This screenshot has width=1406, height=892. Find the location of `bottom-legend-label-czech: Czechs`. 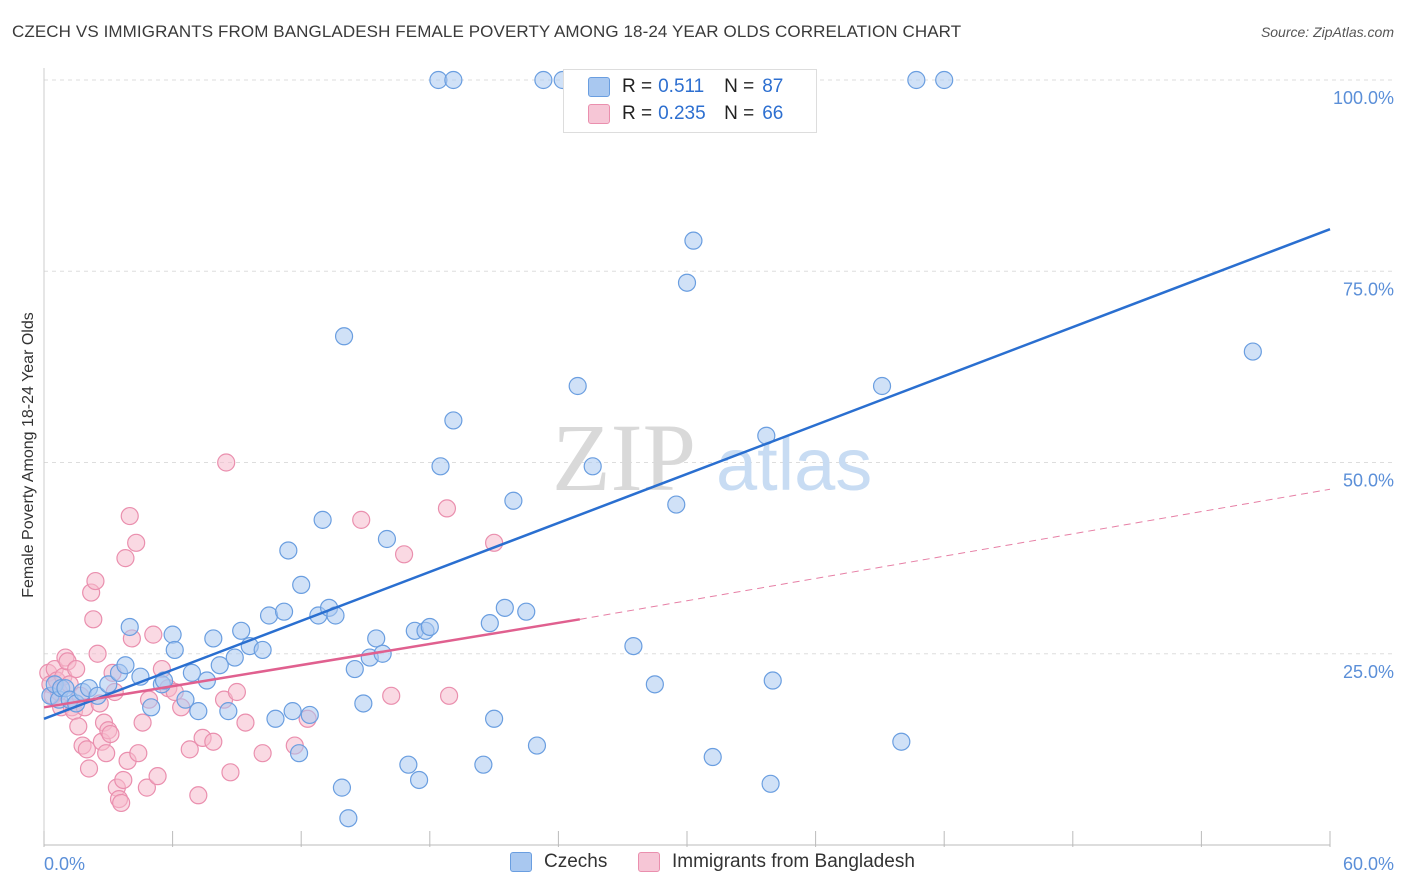

bottom-legend-label-czech: Czechs is located at coordinates (576, 861).